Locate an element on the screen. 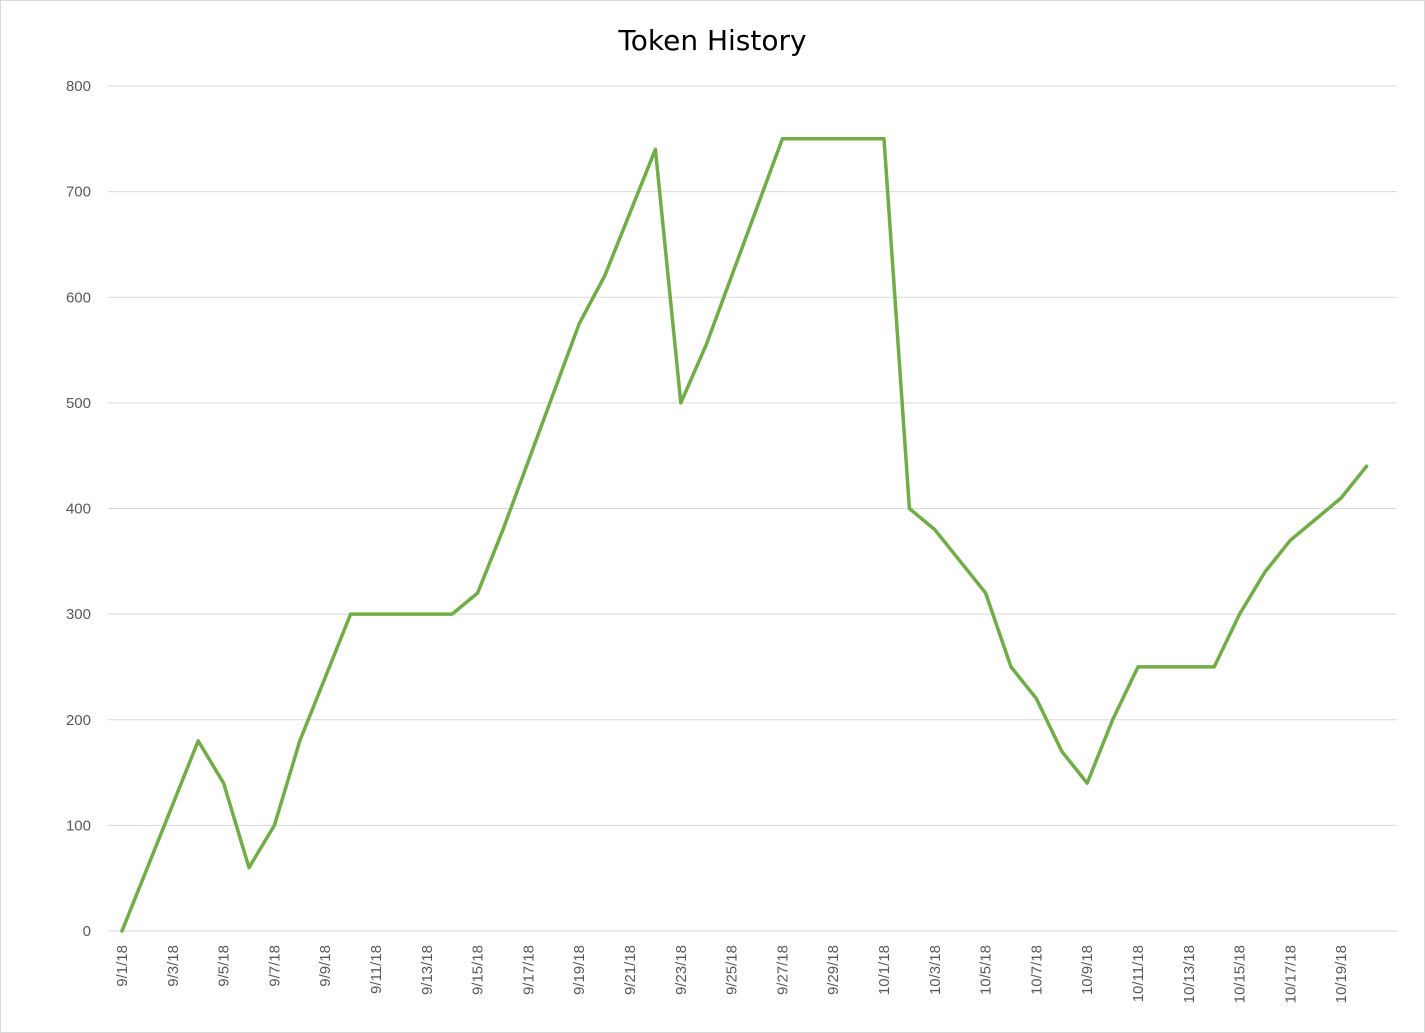  x-tick-label: 9/13/18 is located at coordinates (427, 970).